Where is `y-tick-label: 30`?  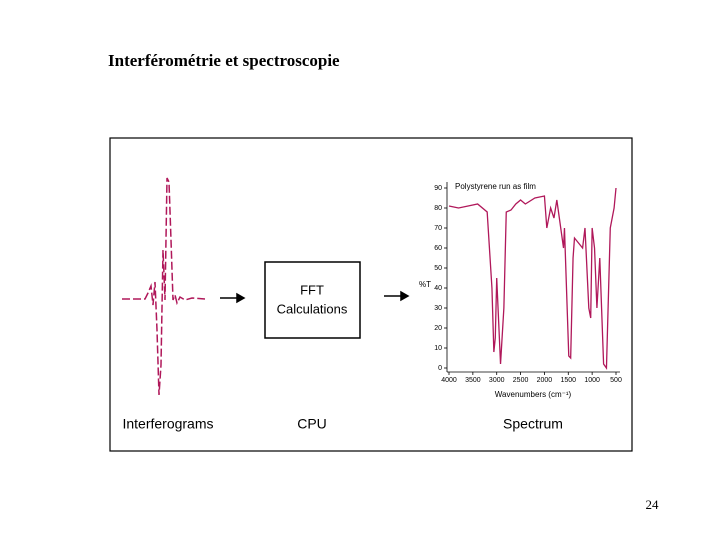
y-tick-label: 30 is located at coordinates (438, 308).